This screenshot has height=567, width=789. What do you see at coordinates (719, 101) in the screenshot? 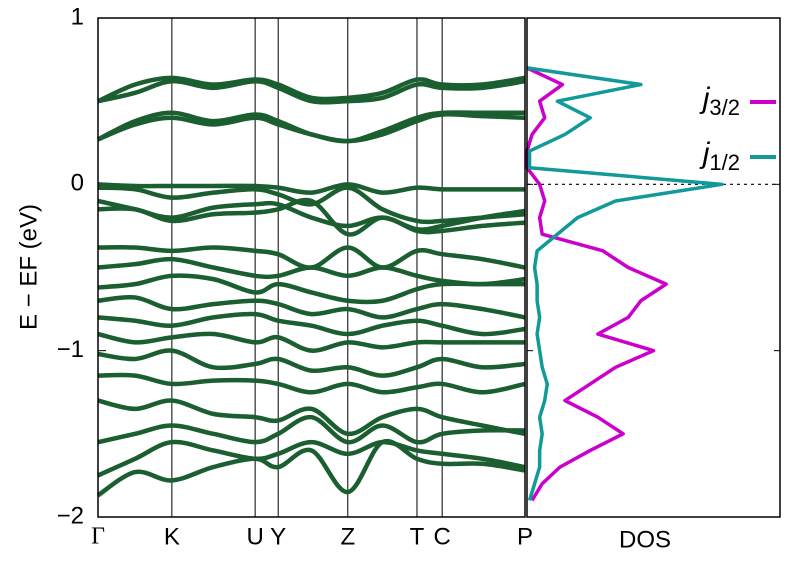
I see `legend-label: j3/2` at bounding box center [719, 101].